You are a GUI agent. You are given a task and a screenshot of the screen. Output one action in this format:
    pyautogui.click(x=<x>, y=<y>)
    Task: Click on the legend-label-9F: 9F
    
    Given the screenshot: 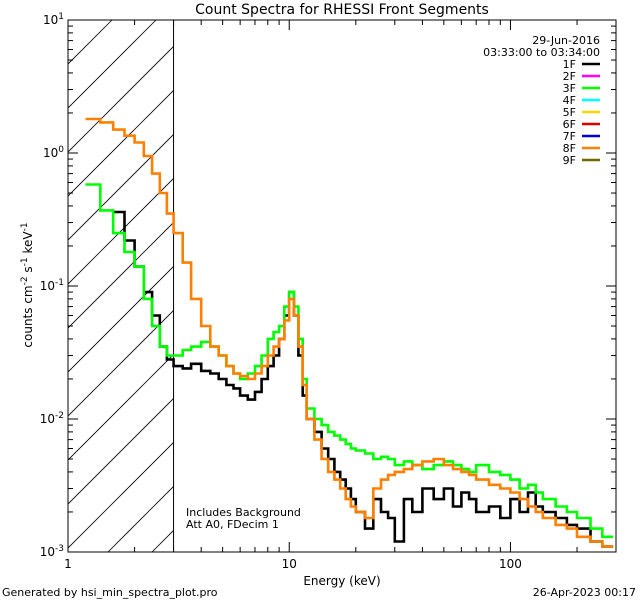 What is the action you would take?
    pyautogui.click(x=569, y=160)
    